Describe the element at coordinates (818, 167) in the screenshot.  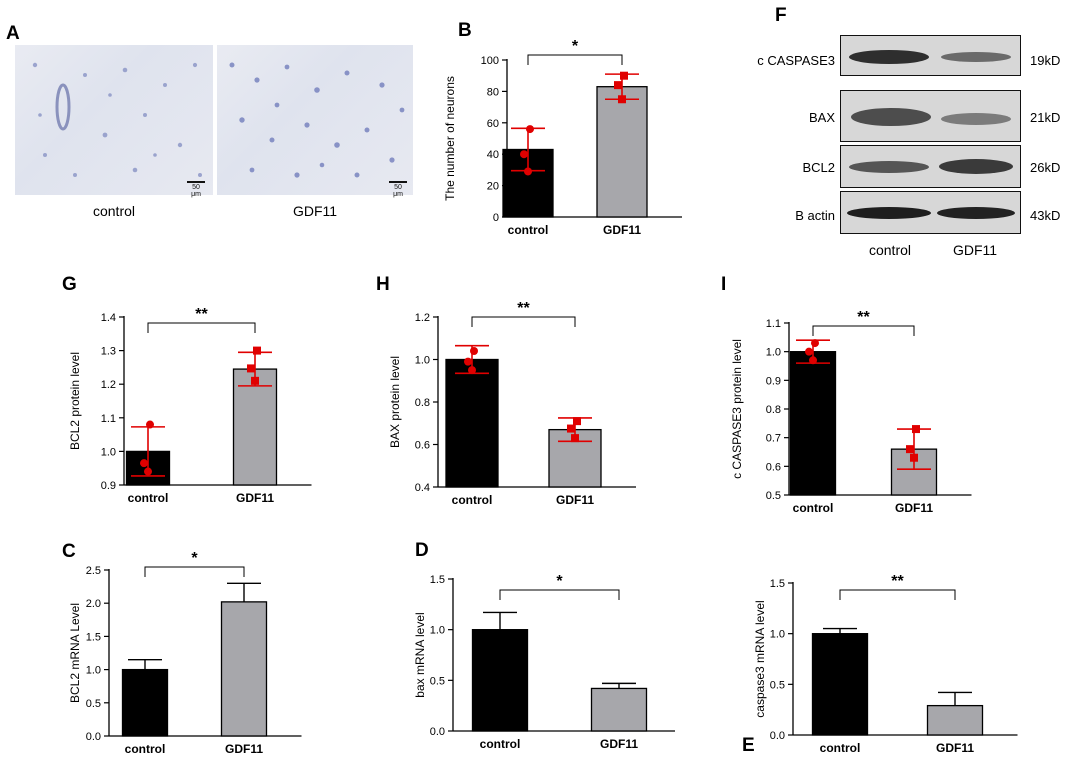
I see `wb-protein-bcl2: BCL2` at that location.